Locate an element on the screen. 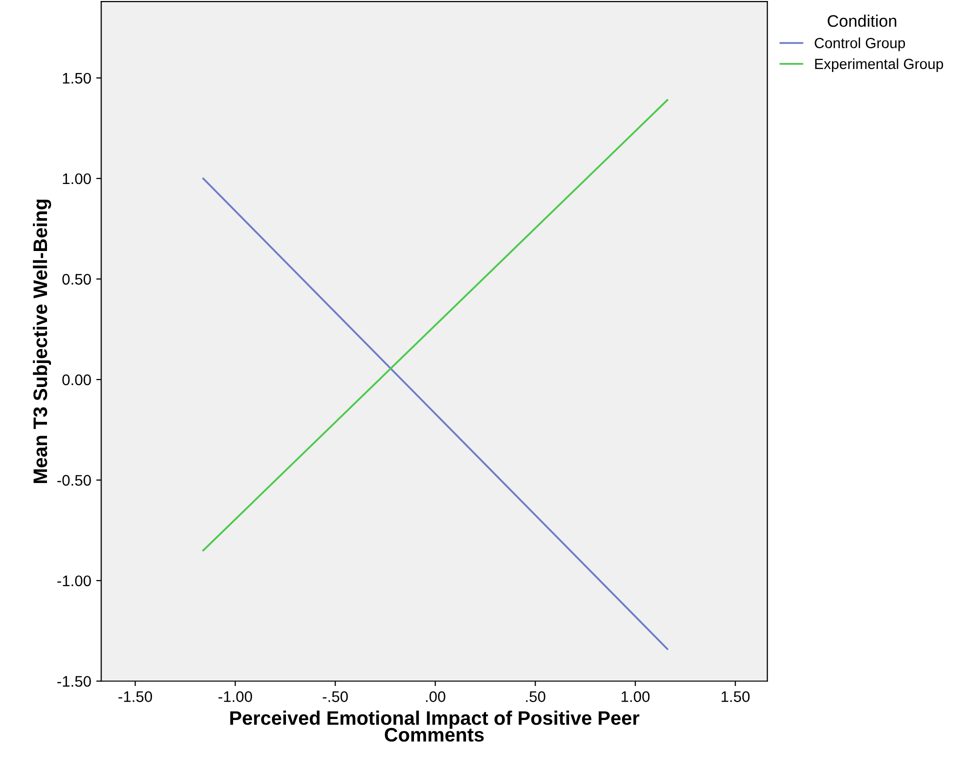  y-tick-label: 1.50 is located at coordinates (76, 78).